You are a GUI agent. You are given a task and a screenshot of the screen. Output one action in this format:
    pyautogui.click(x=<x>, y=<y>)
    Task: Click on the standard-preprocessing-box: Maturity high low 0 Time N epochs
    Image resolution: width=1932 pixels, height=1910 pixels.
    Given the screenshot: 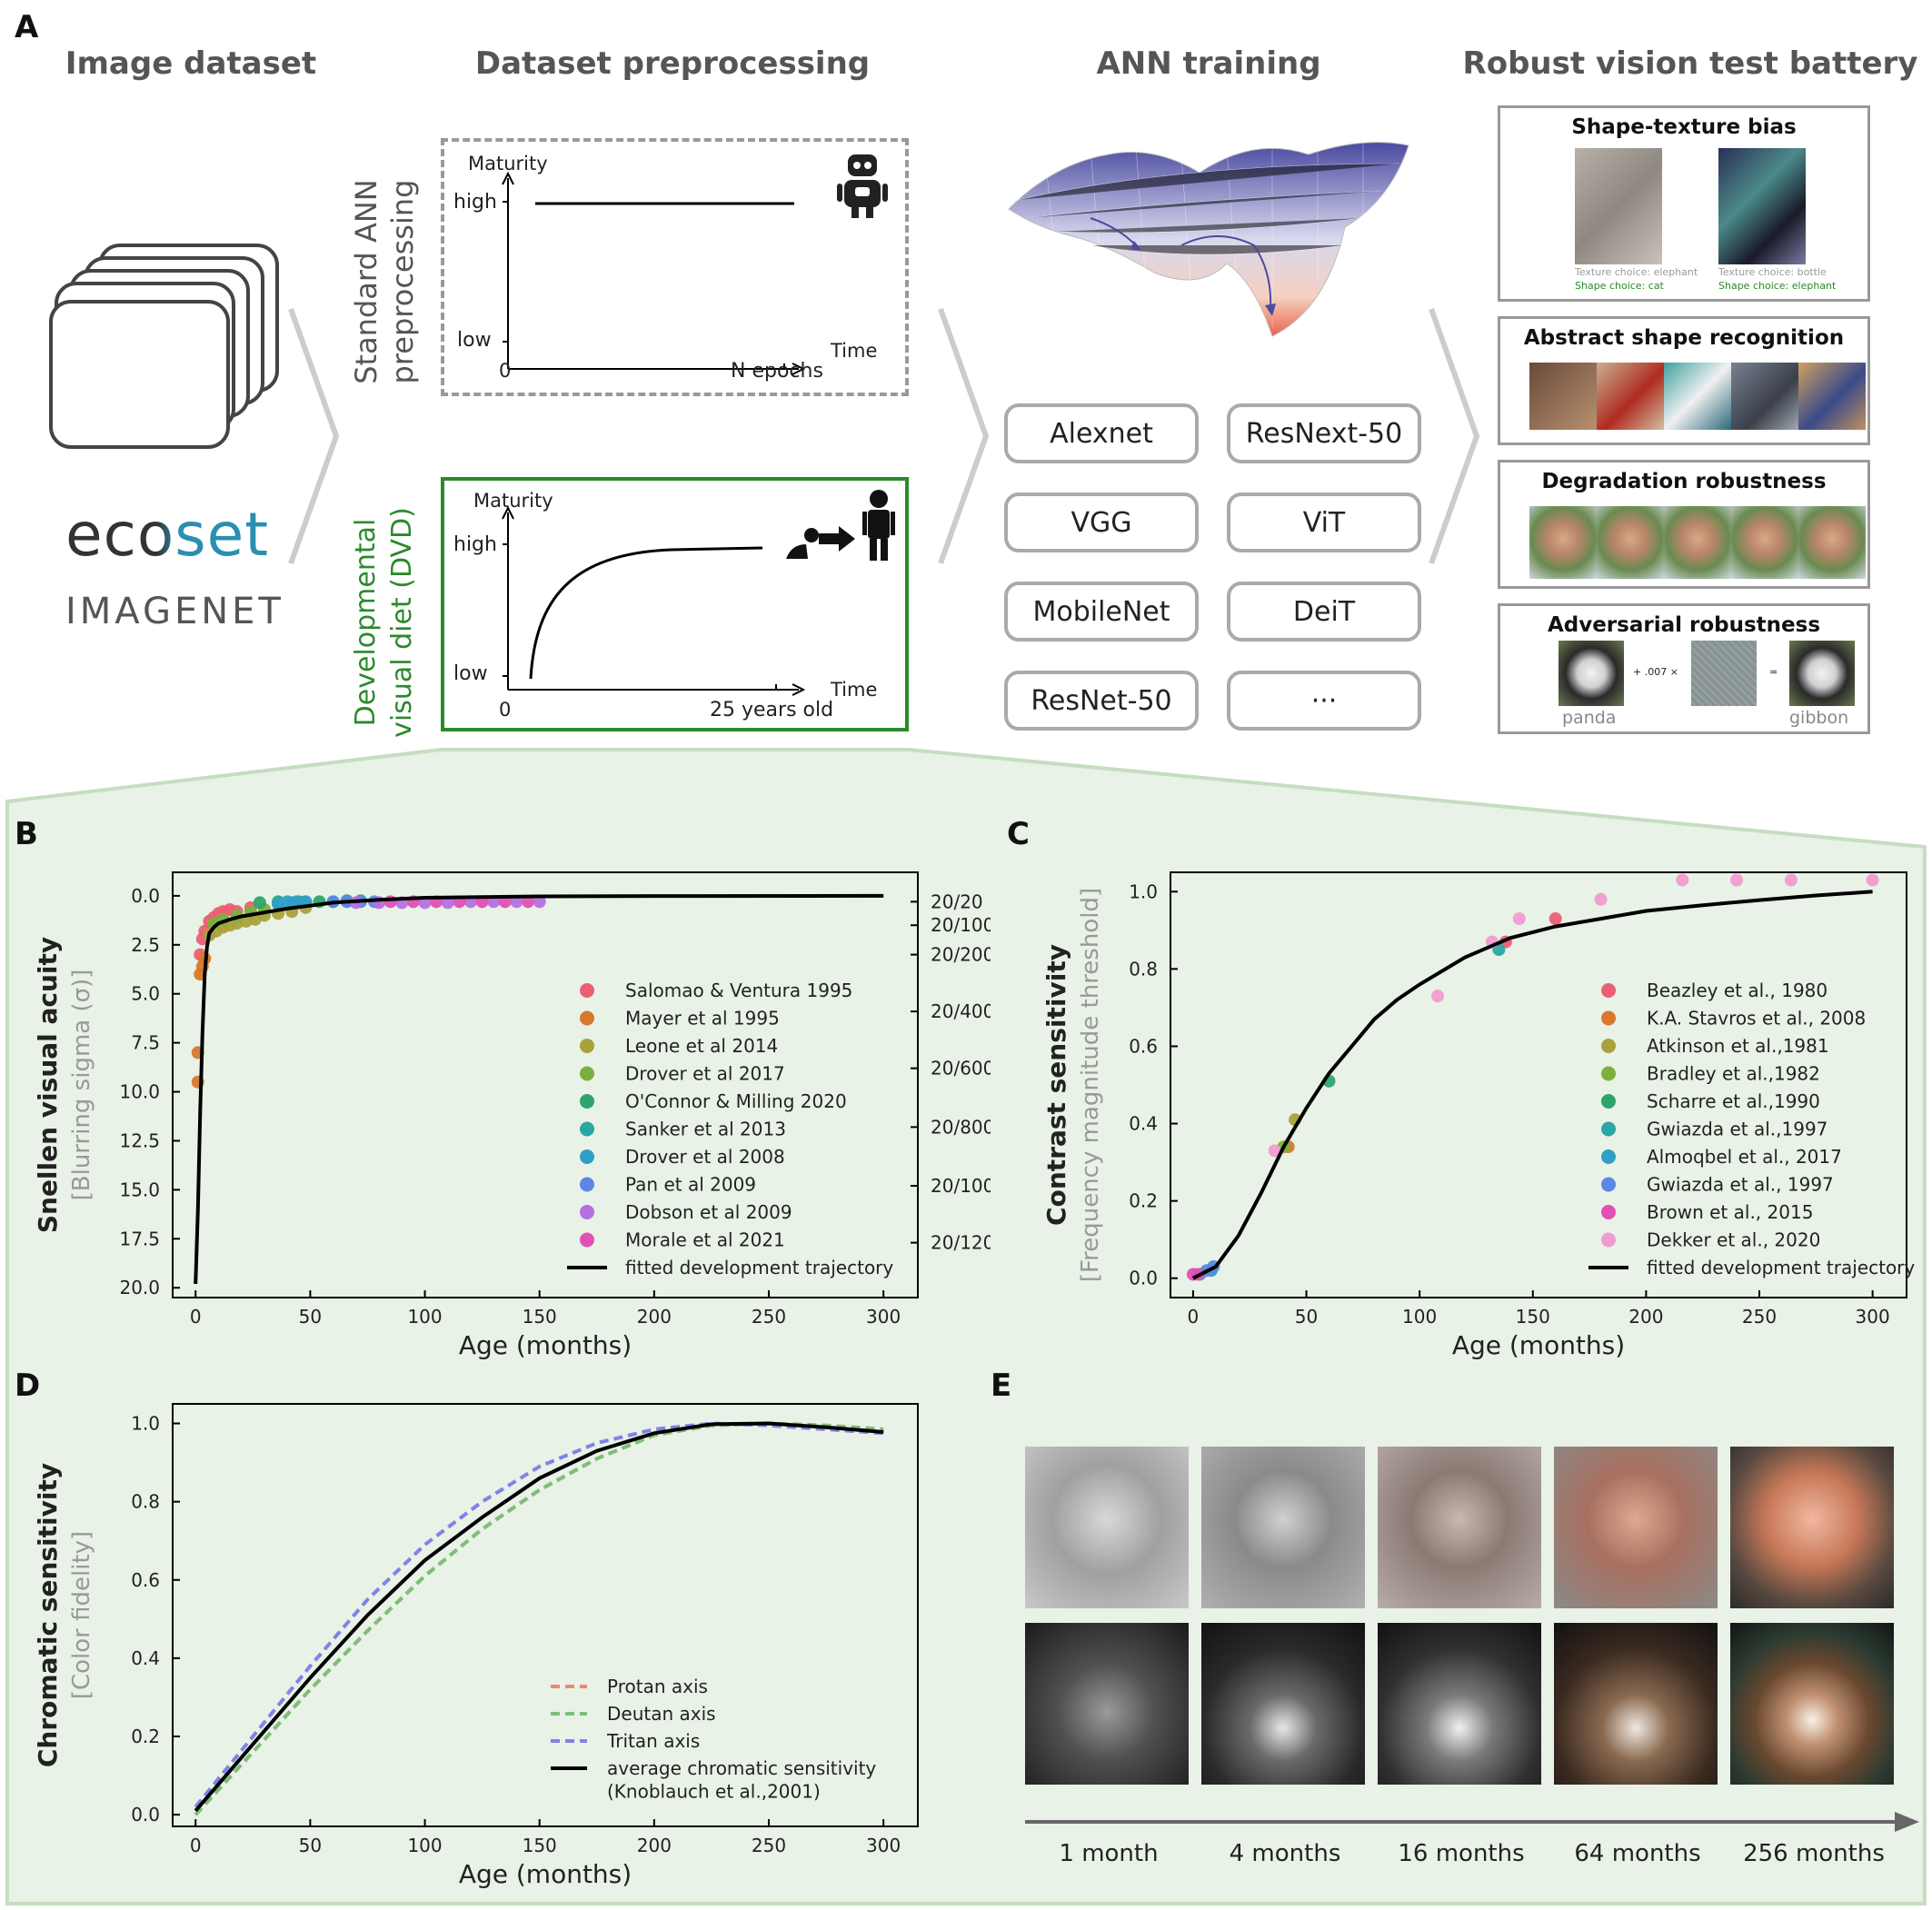 What is the action you would take?
    pyautogui.click(x=675, y=267)
    